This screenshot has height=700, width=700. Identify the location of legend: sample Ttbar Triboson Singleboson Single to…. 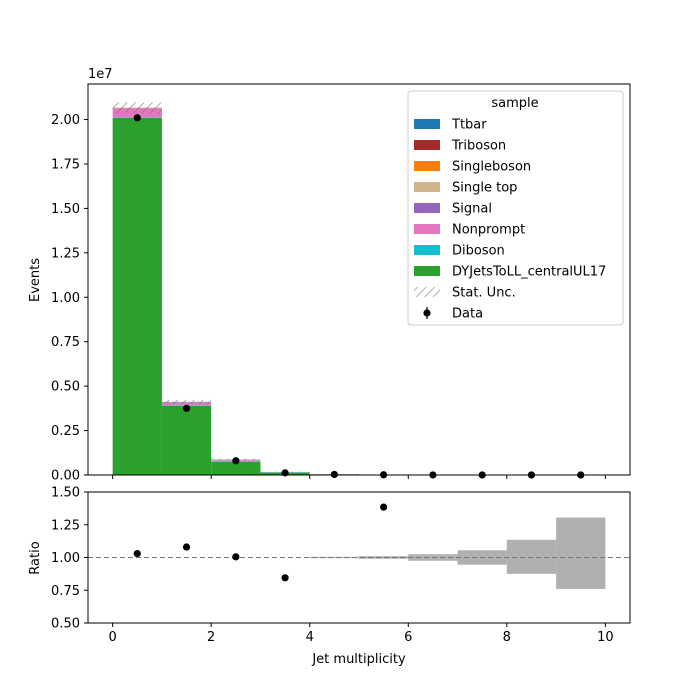
(515, 208).